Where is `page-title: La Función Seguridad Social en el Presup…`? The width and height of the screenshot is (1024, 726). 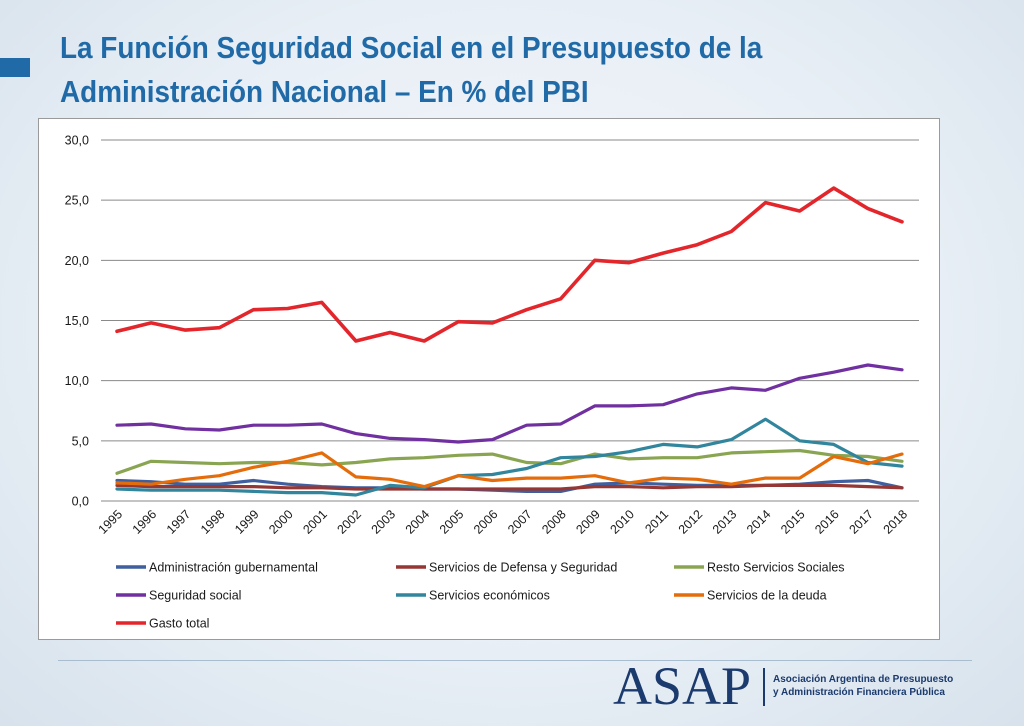
page-title: La Función Seguridad Social en el Presup… is located at coordinates (411, 70).